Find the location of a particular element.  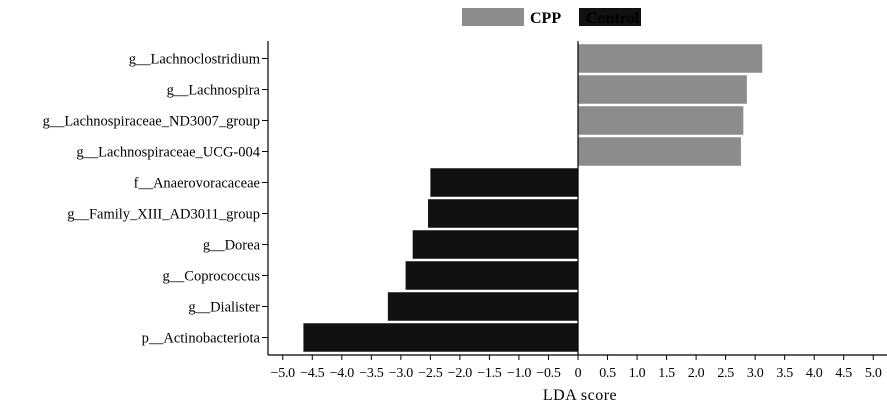

category-label: g__Coprococcus is located at coordinates (212, 277).